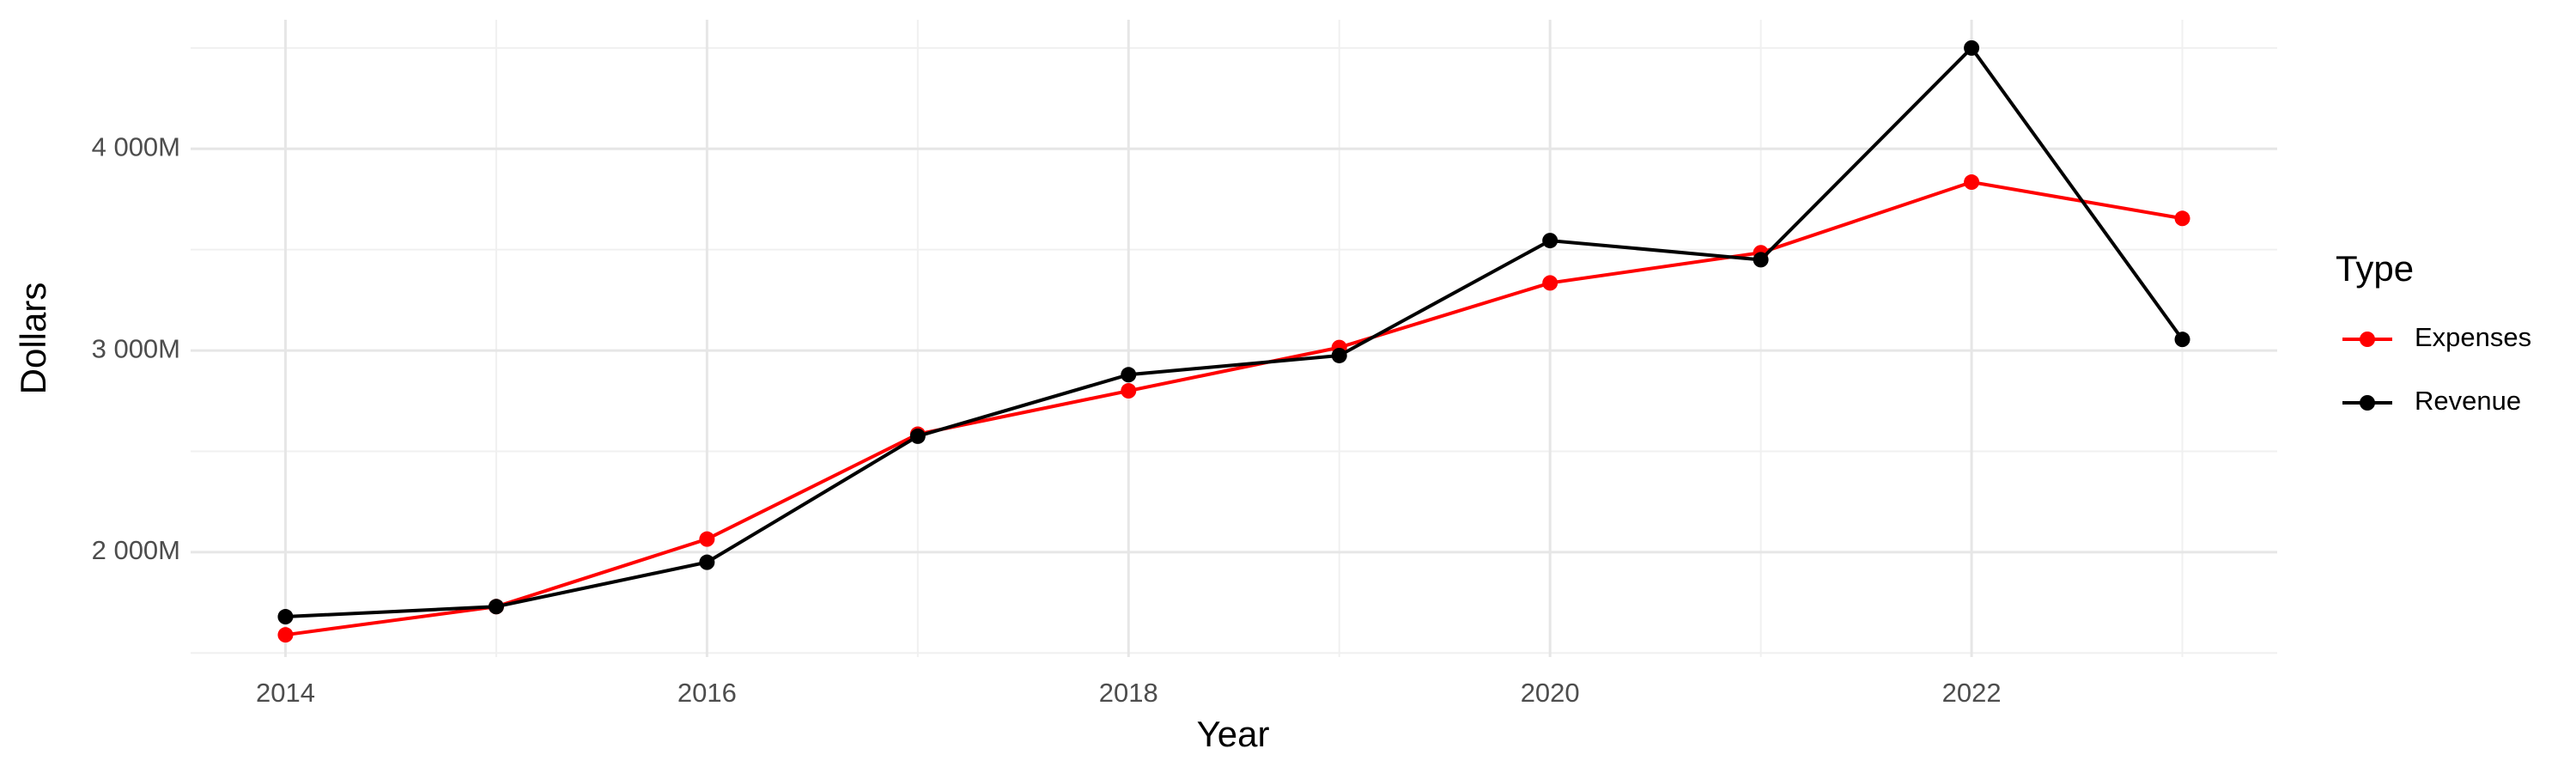  What do you see at coordinates (136, 146) in the screenshot?
I see `y-tick-label: 4 000M` at bounding box center [136, 146].